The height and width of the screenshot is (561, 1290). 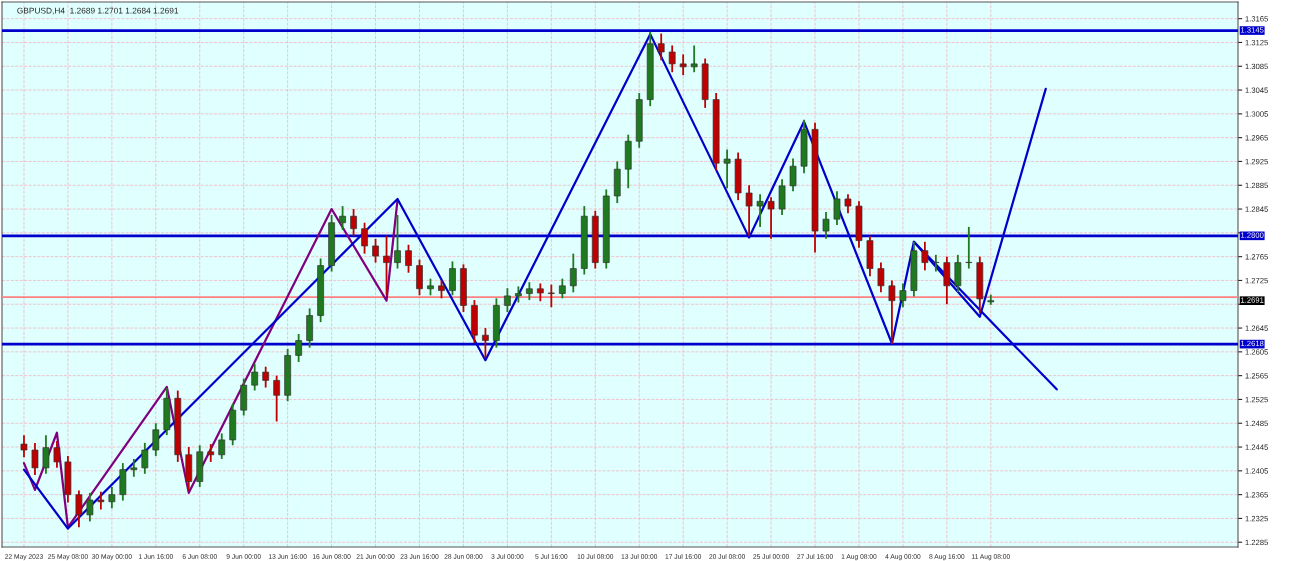 What do you see at coordinates (98, 11) in the screenshot?
I see `text: GBPUSD,H4 1.2689 1.2701 1.2684 1.2691` at bounding box center [98, 11].